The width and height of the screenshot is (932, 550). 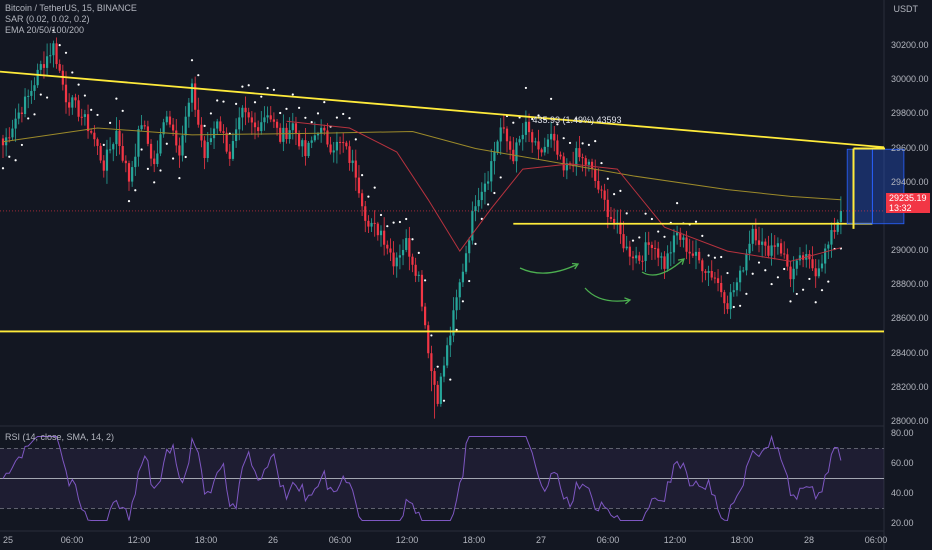 I want to click on arrow-right-shoulder-head, so click(x=681, y=261).